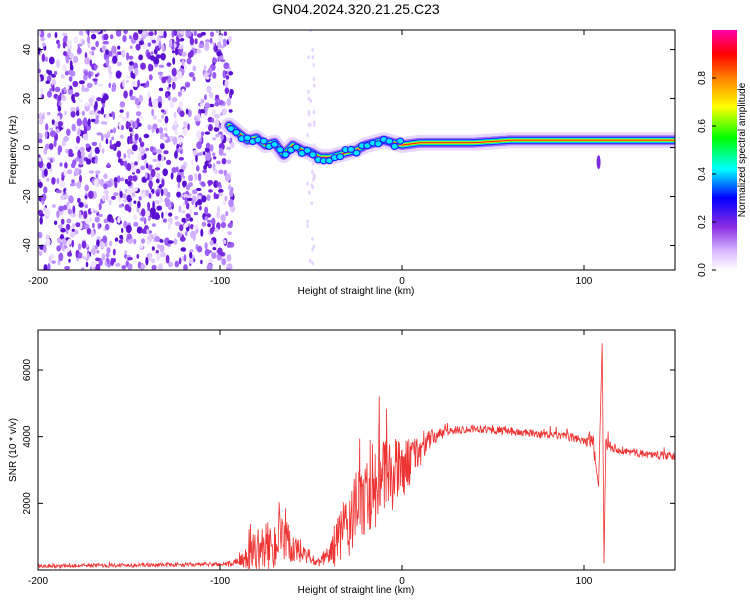  What do you see at coordinates (402, 281) in the screenshot?
I see `spectrogram-x-tick-label: 0` at bounding box center [402, 281].